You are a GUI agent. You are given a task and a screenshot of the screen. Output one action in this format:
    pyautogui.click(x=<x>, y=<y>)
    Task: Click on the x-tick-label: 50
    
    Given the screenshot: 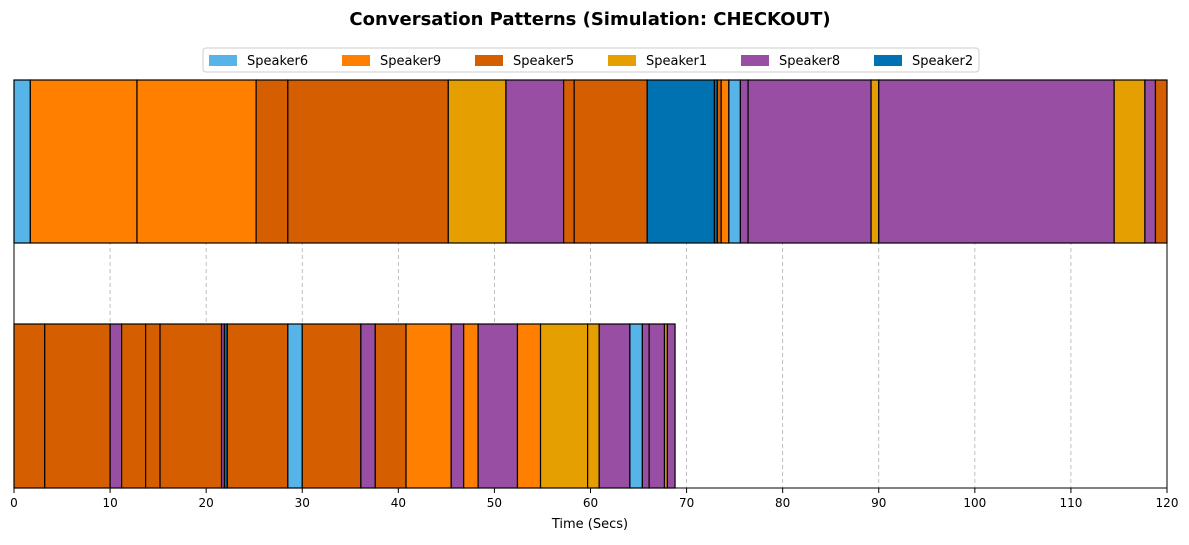 What is the action you would take?
    pyautogui.click(x=494, y=503)
    